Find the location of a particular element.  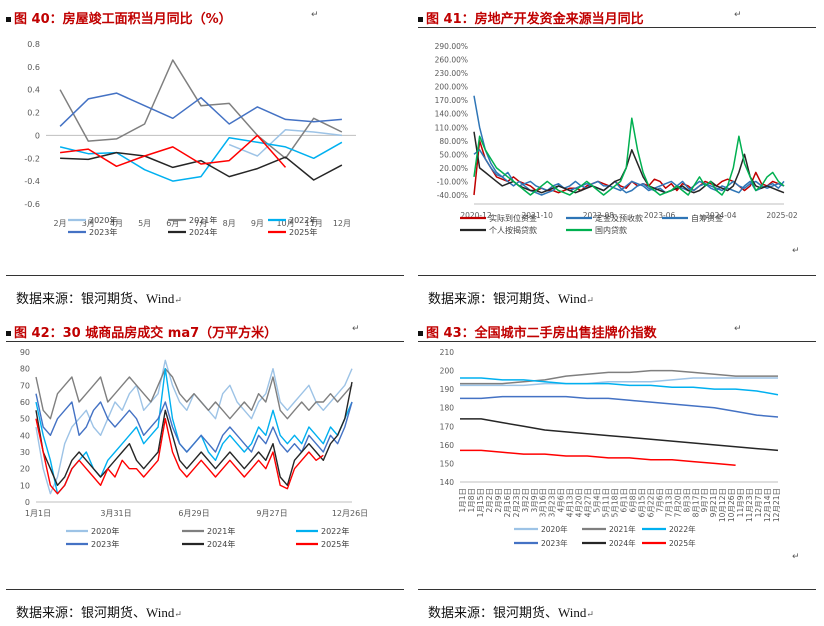

x-tick-label: 11月 is located at coordinates (314, 223).